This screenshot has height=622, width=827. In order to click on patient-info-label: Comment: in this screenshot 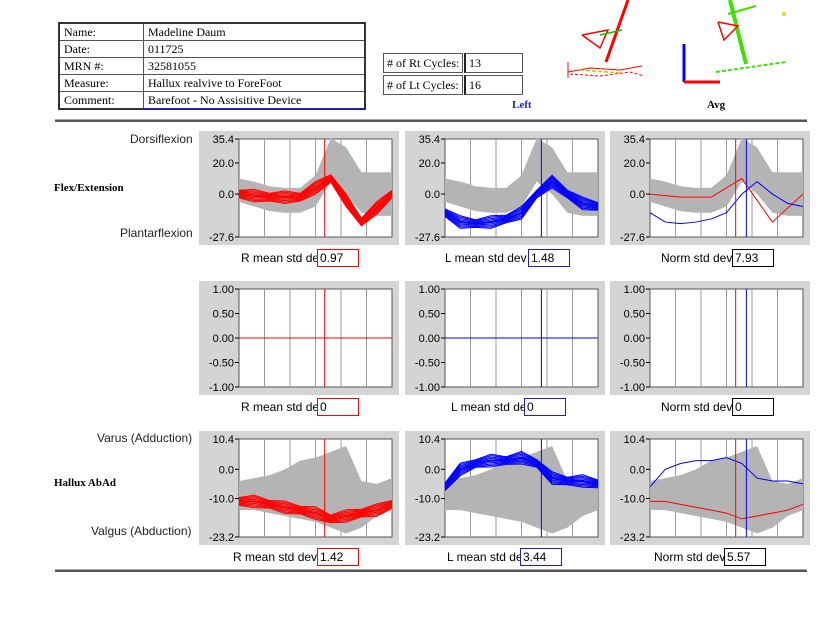, I will do `click(101, 100)`.